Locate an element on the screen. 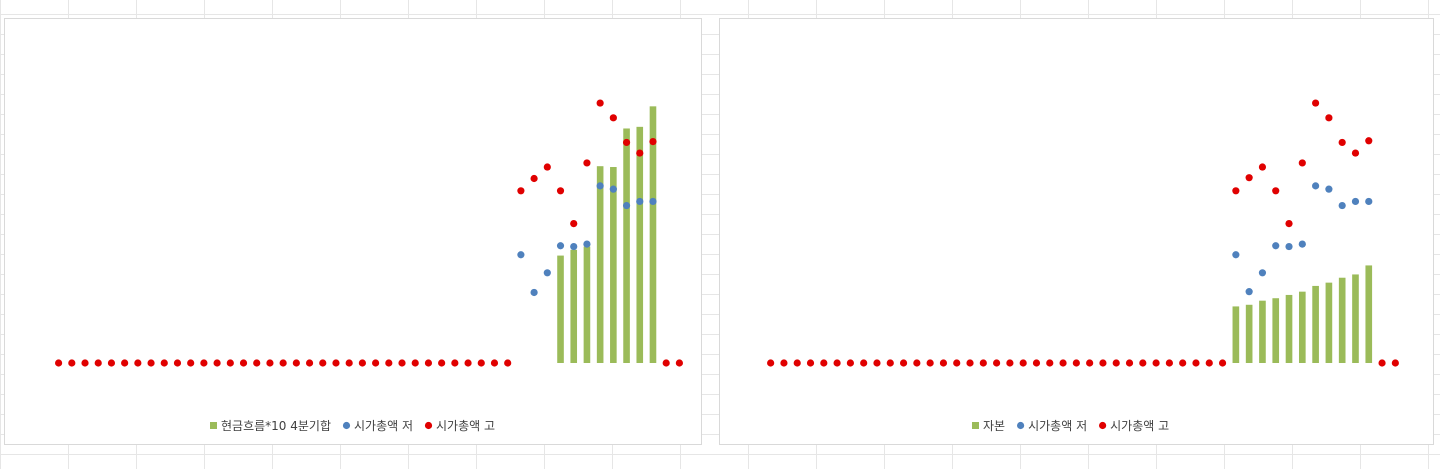  legend-high-swatch is located at coordinates (1103, 425).